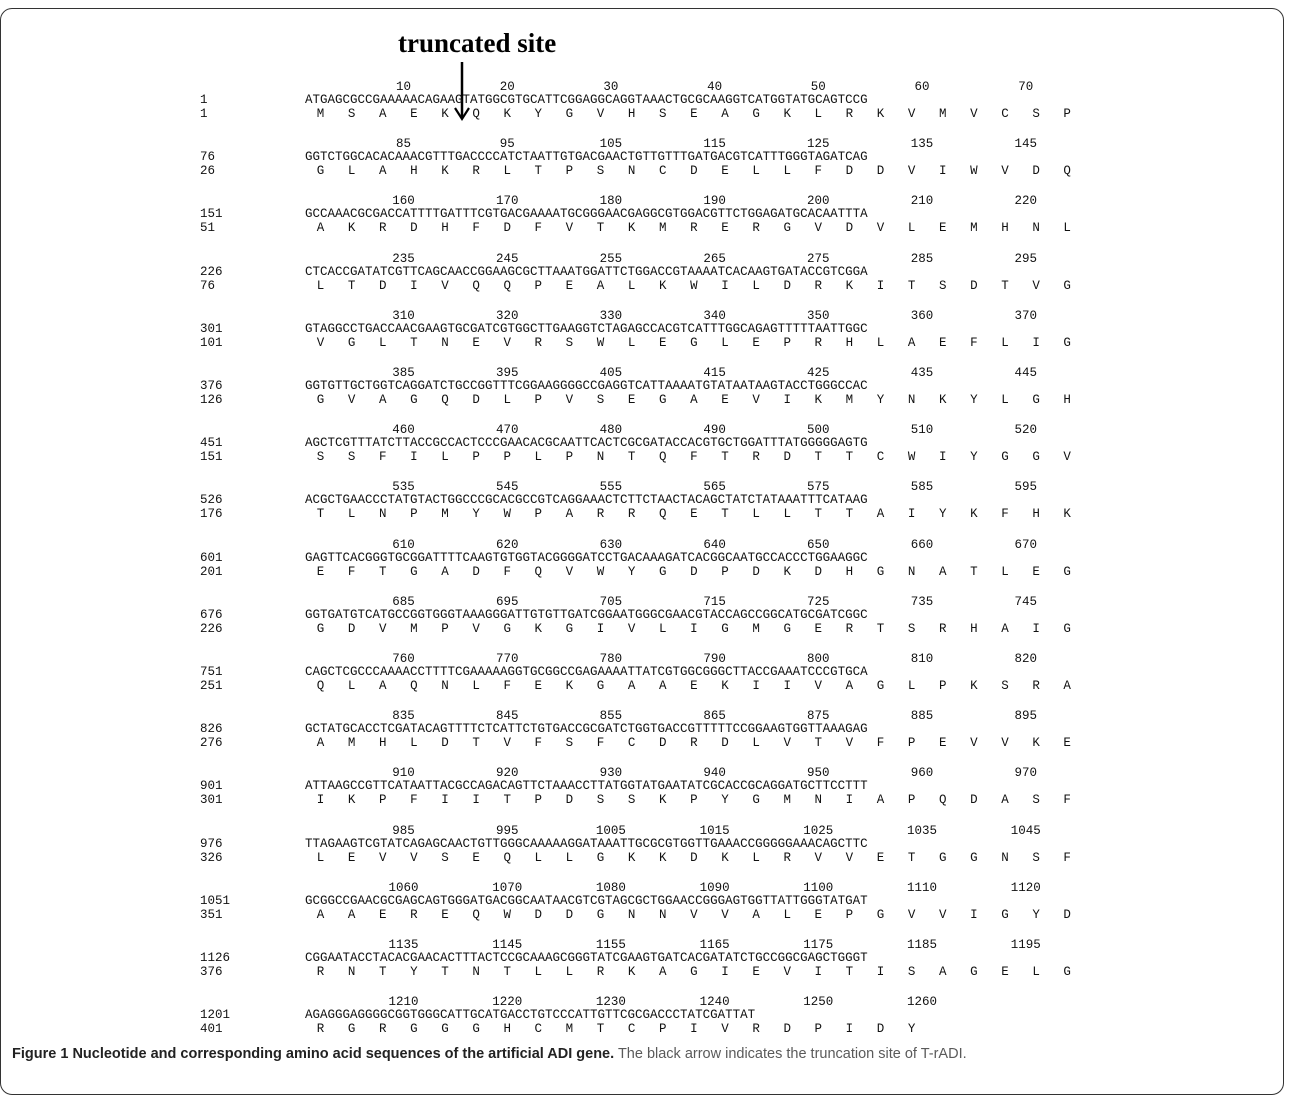 The width and height of the screenshot is (1292, 1101). I want to click on position-label: 770, so click(507, 659).